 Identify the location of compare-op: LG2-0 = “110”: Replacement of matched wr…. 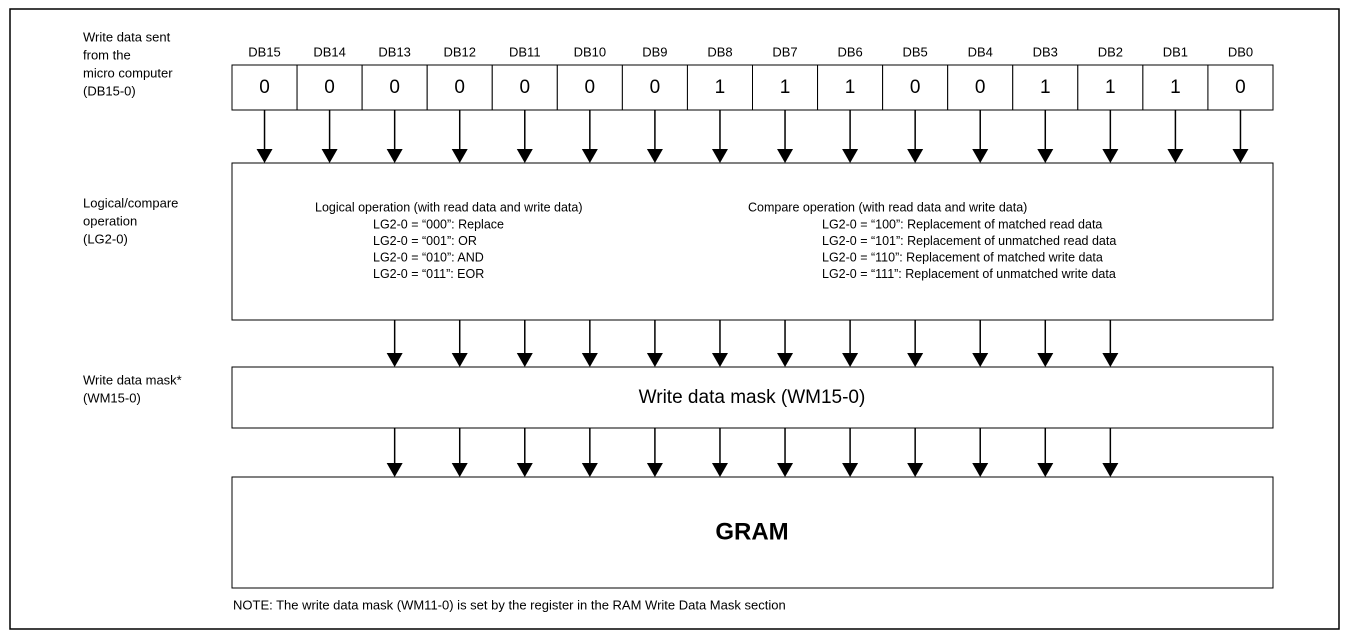
(962, 257).